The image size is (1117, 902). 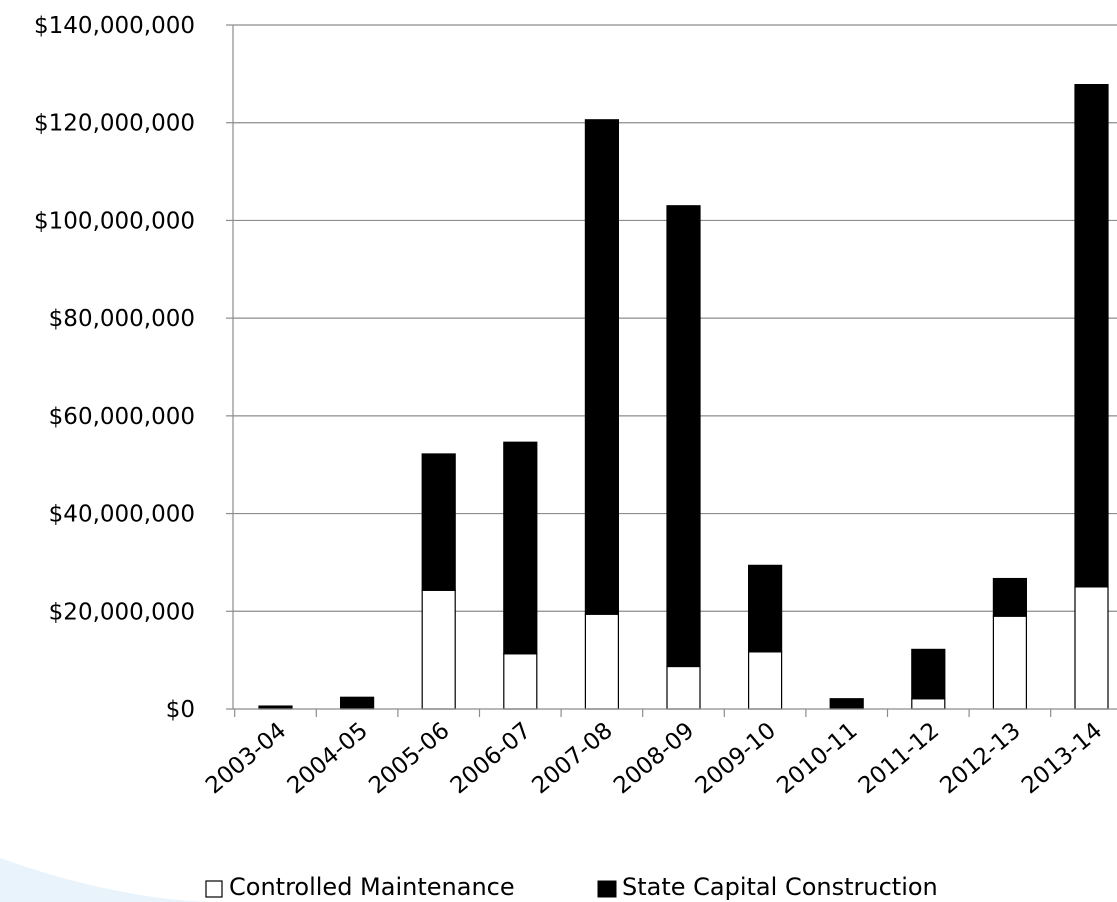 What do you see at coordinates (328, 759) in the screenshot?
I see `x-tick-label: 2004-05` at bounding box center [328, 759].